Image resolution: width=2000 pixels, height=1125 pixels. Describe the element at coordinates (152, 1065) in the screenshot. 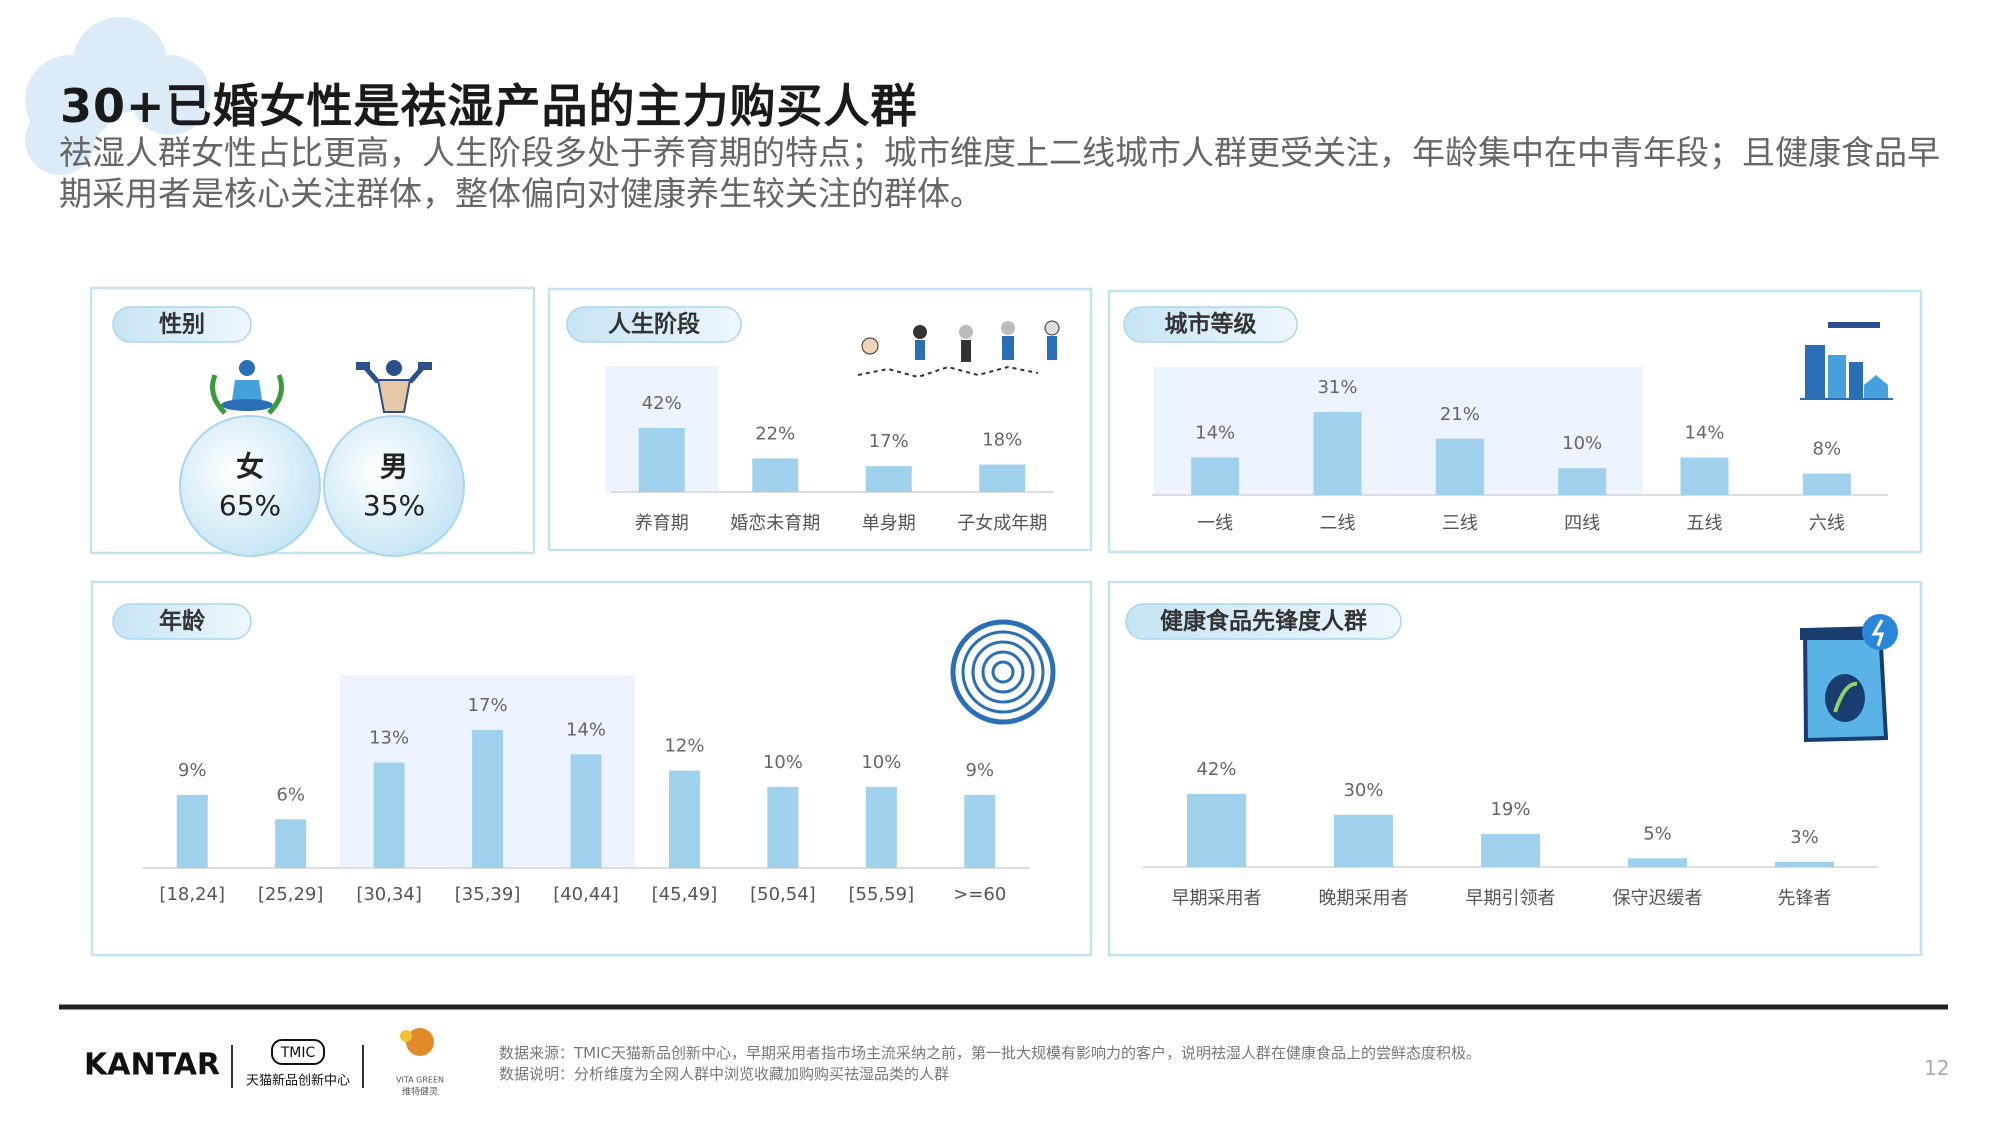

I see `logo-kantar: KANTAR` at that location.